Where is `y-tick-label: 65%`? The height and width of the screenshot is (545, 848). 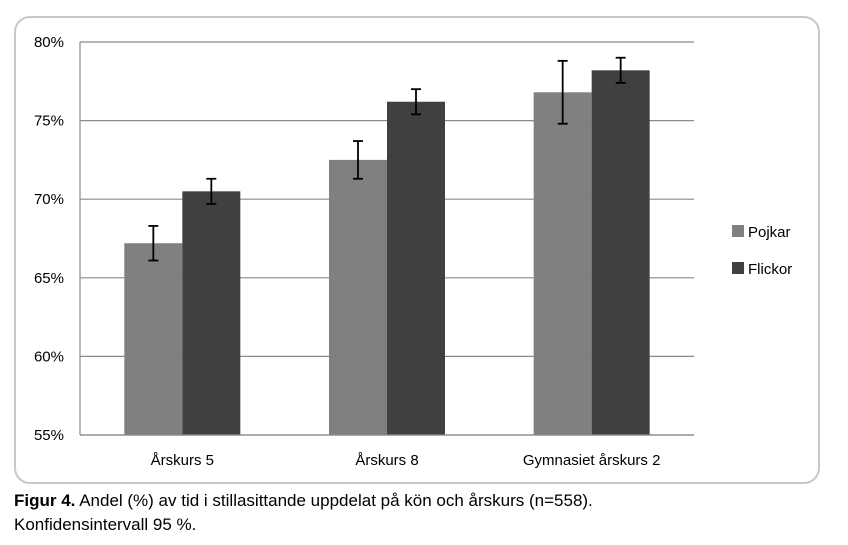 y-tick-label: 65% is located at coordinates (49, 278).